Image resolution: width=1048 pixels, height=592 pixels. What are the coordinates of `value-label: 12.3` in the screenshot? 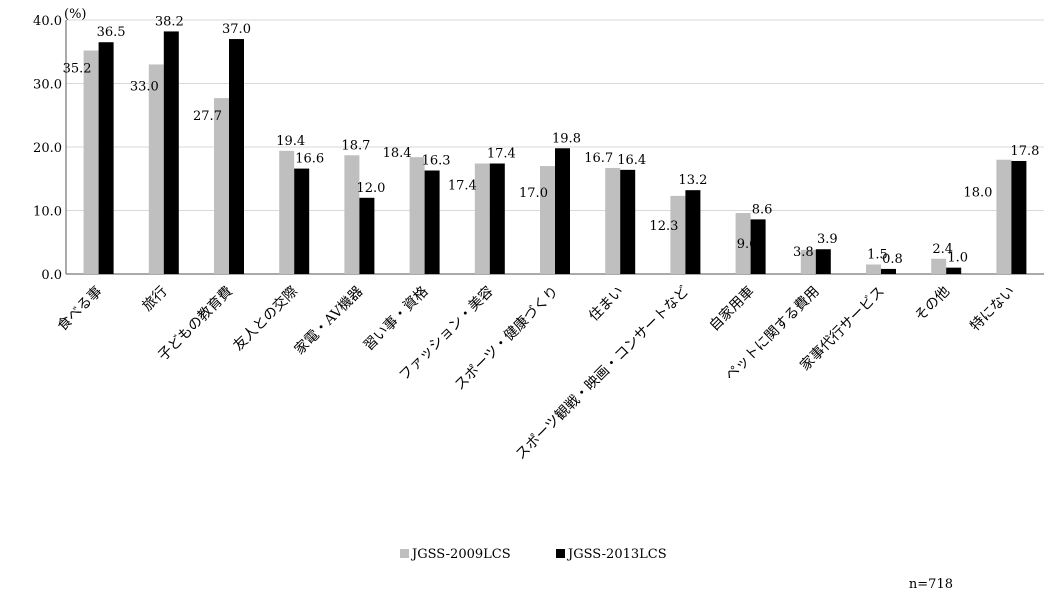 It's located at (663, 226).